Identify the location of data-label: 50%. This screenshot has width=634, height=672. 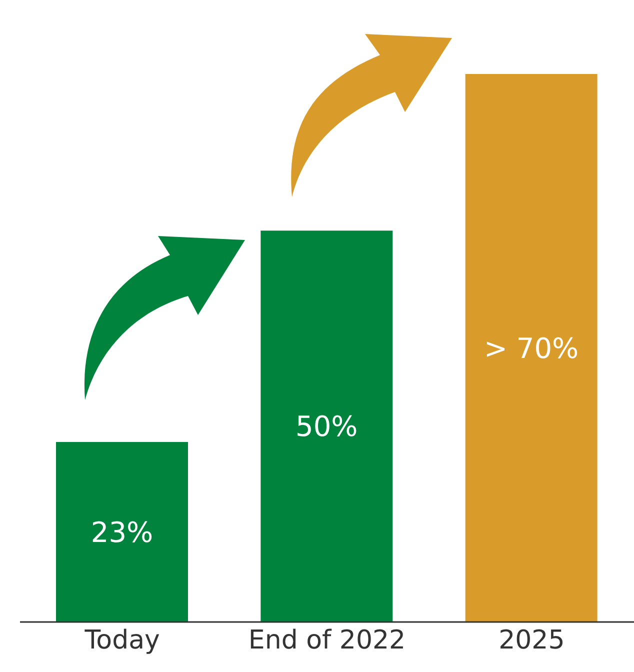
(327, 427).